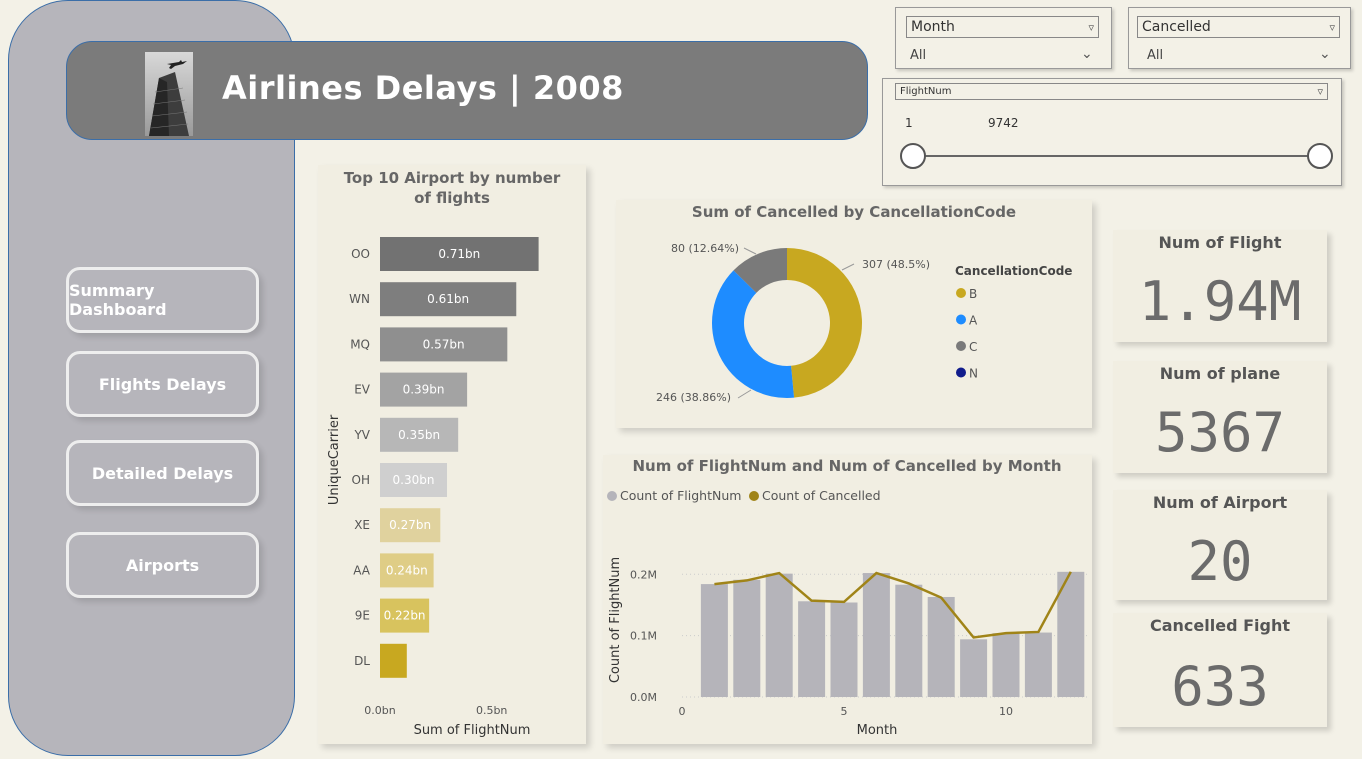 The width and height of the screenshot is (1362, 759). What do you see at coordinates (753, 334) in the screenshot?
I see `donut-slice-A` at bounding box center [753, 334].